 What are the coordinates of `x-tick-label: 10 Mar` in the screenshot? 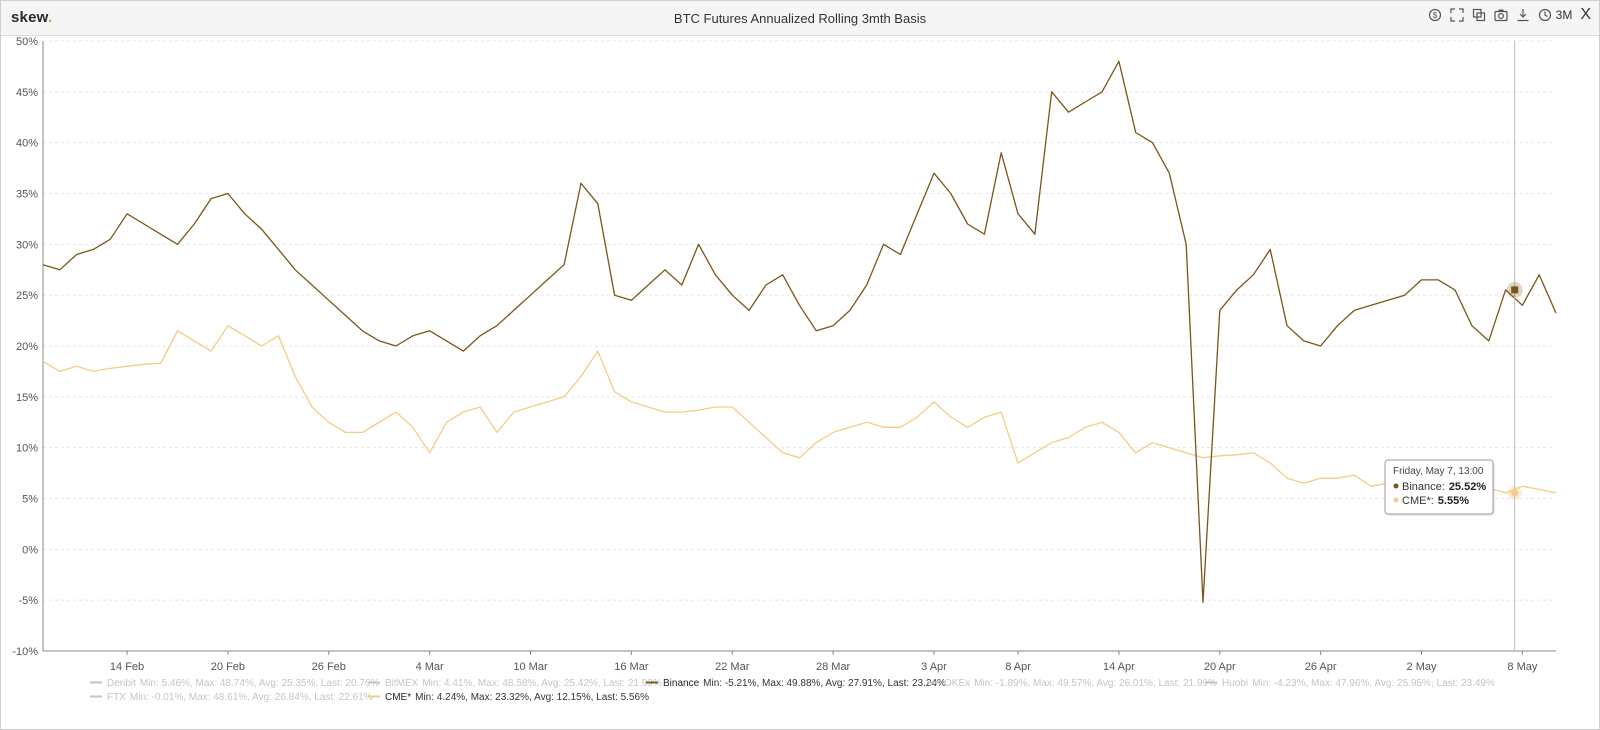 It's located at (530, 667).